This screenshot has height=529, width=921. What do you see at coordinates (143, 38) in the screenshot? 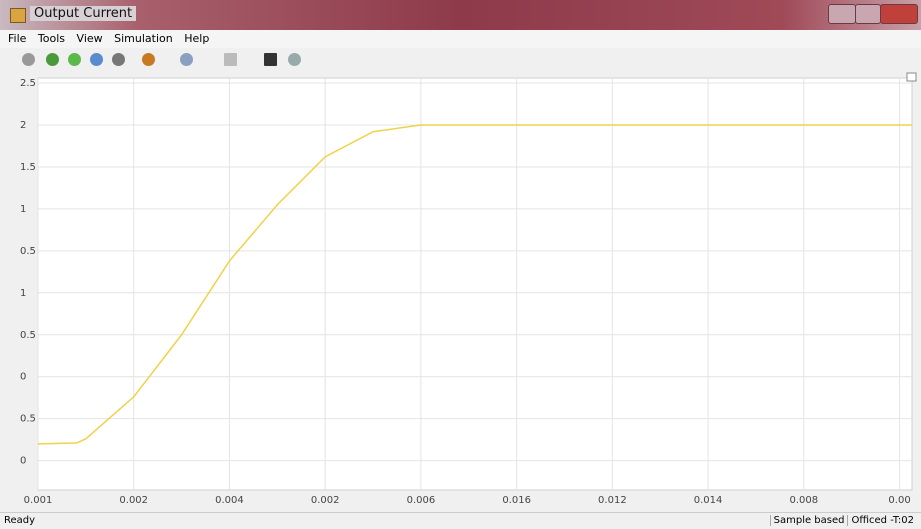
I see `menu-item: Simulation` at bounding box center [143, 38].